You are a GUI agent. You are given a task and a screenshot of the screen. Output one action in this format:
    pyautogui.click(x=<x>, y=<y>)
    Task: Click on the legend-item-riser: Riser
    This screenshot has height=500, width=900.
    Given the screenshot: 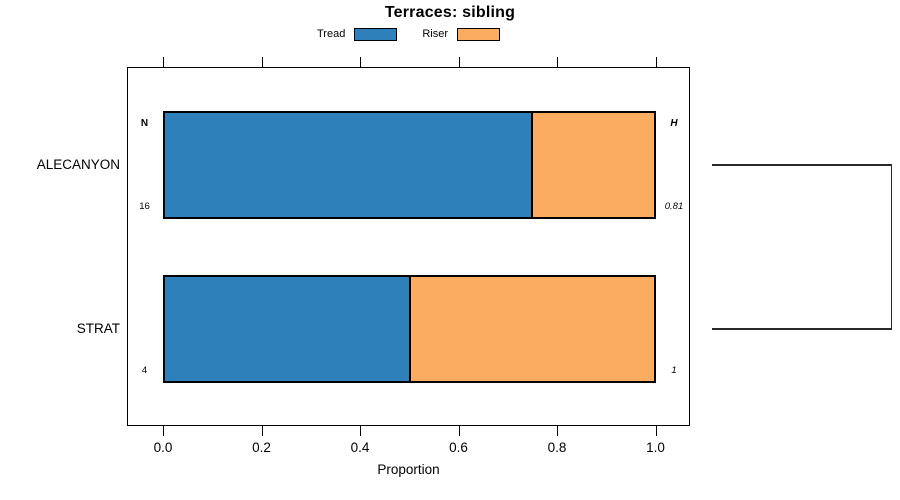 What is the action you would take?
    pyautogui.click(x=461, y=34)
    